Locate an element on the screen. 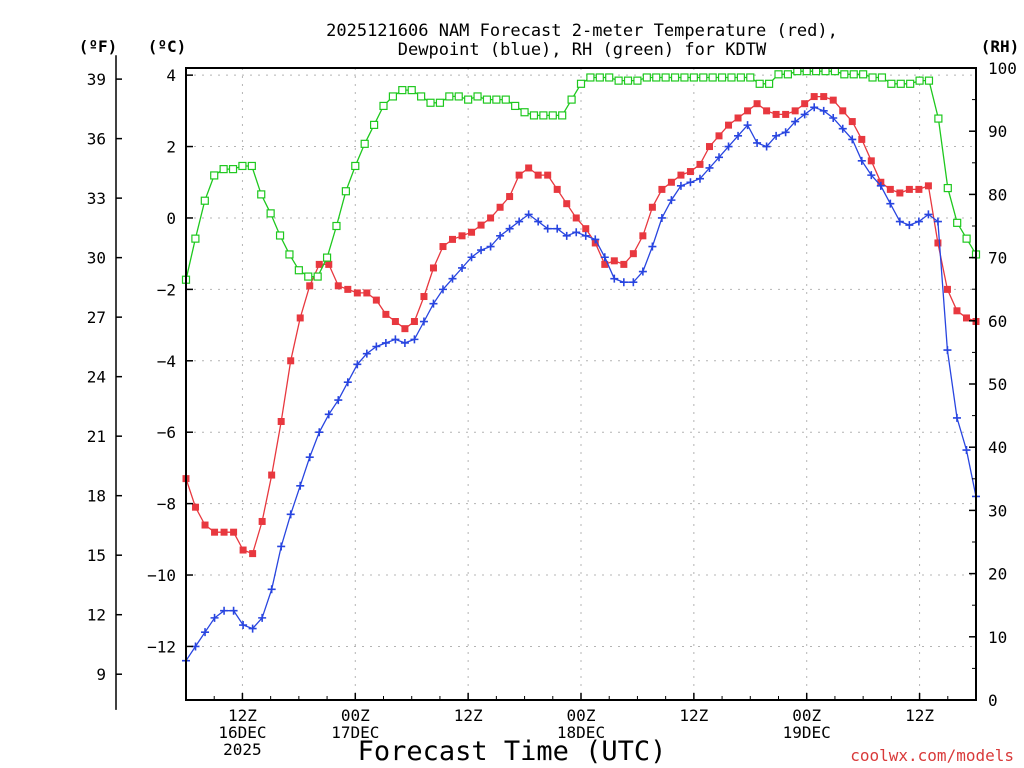 The image size is (1024, 768). rh-tick-label: 40 is located at coordinates (997, 447).